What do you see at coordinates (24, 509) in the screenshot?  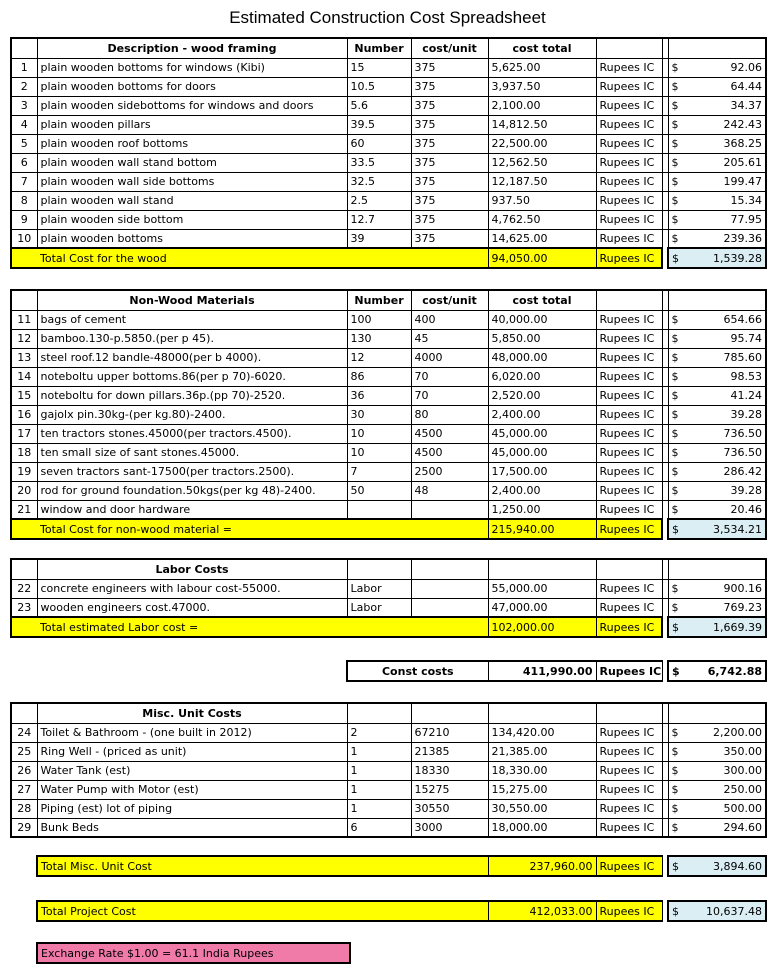 I see `row-number: 21` at bounding box center [24, 509].